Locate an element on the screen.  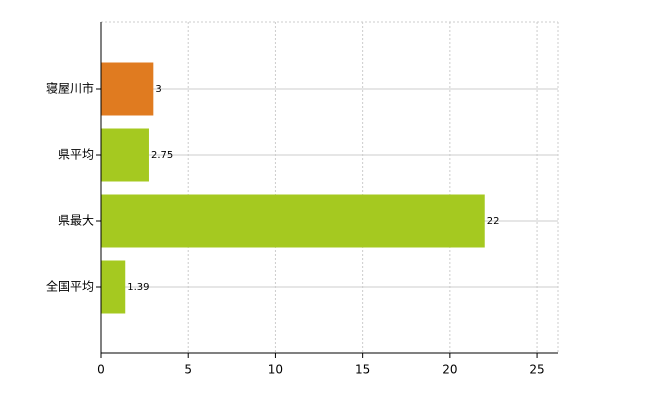
data-label: 1.39 is located at coordinates (138, 287).